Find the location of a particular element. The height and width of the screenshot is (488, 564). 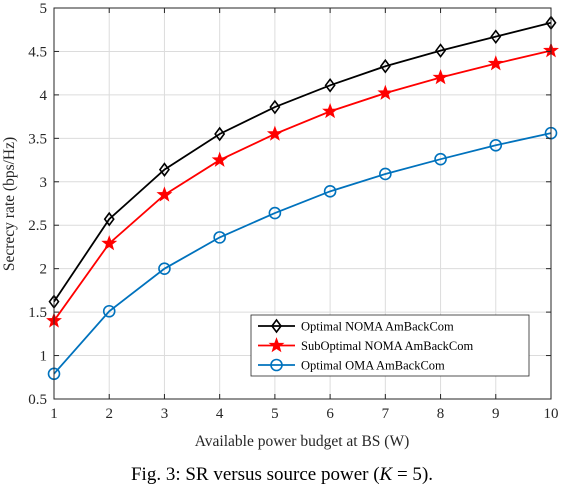

y-tick-label: 2.5 is located at coordinates (37, 226).